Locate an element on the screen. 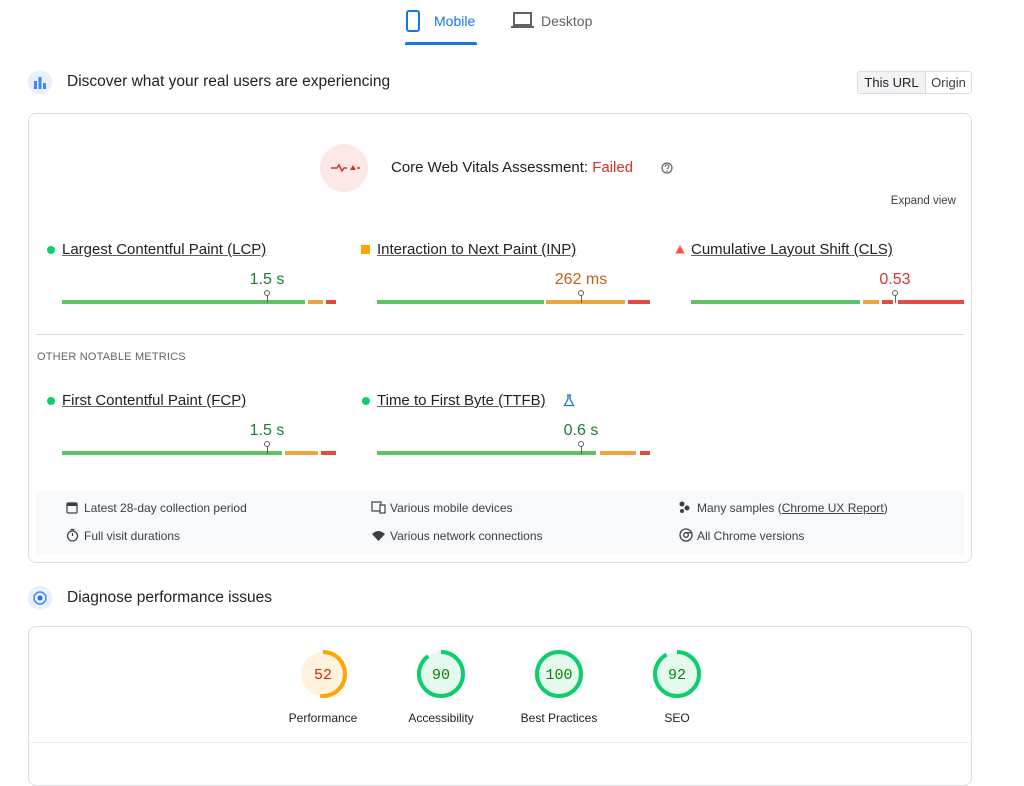  score-gauge: 92 is located at coordinates (677, 674).